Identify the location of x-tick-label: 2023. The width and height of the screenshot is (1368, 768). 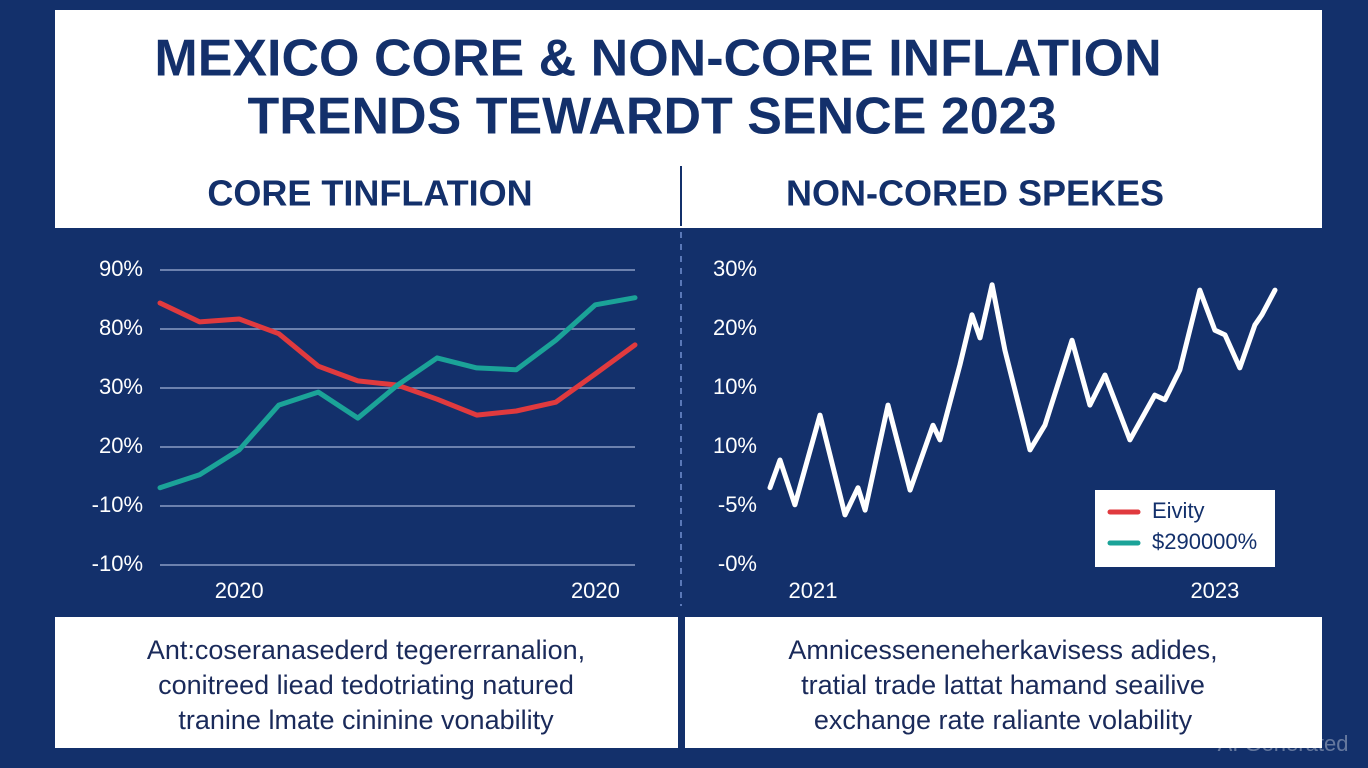
(1214, 590).